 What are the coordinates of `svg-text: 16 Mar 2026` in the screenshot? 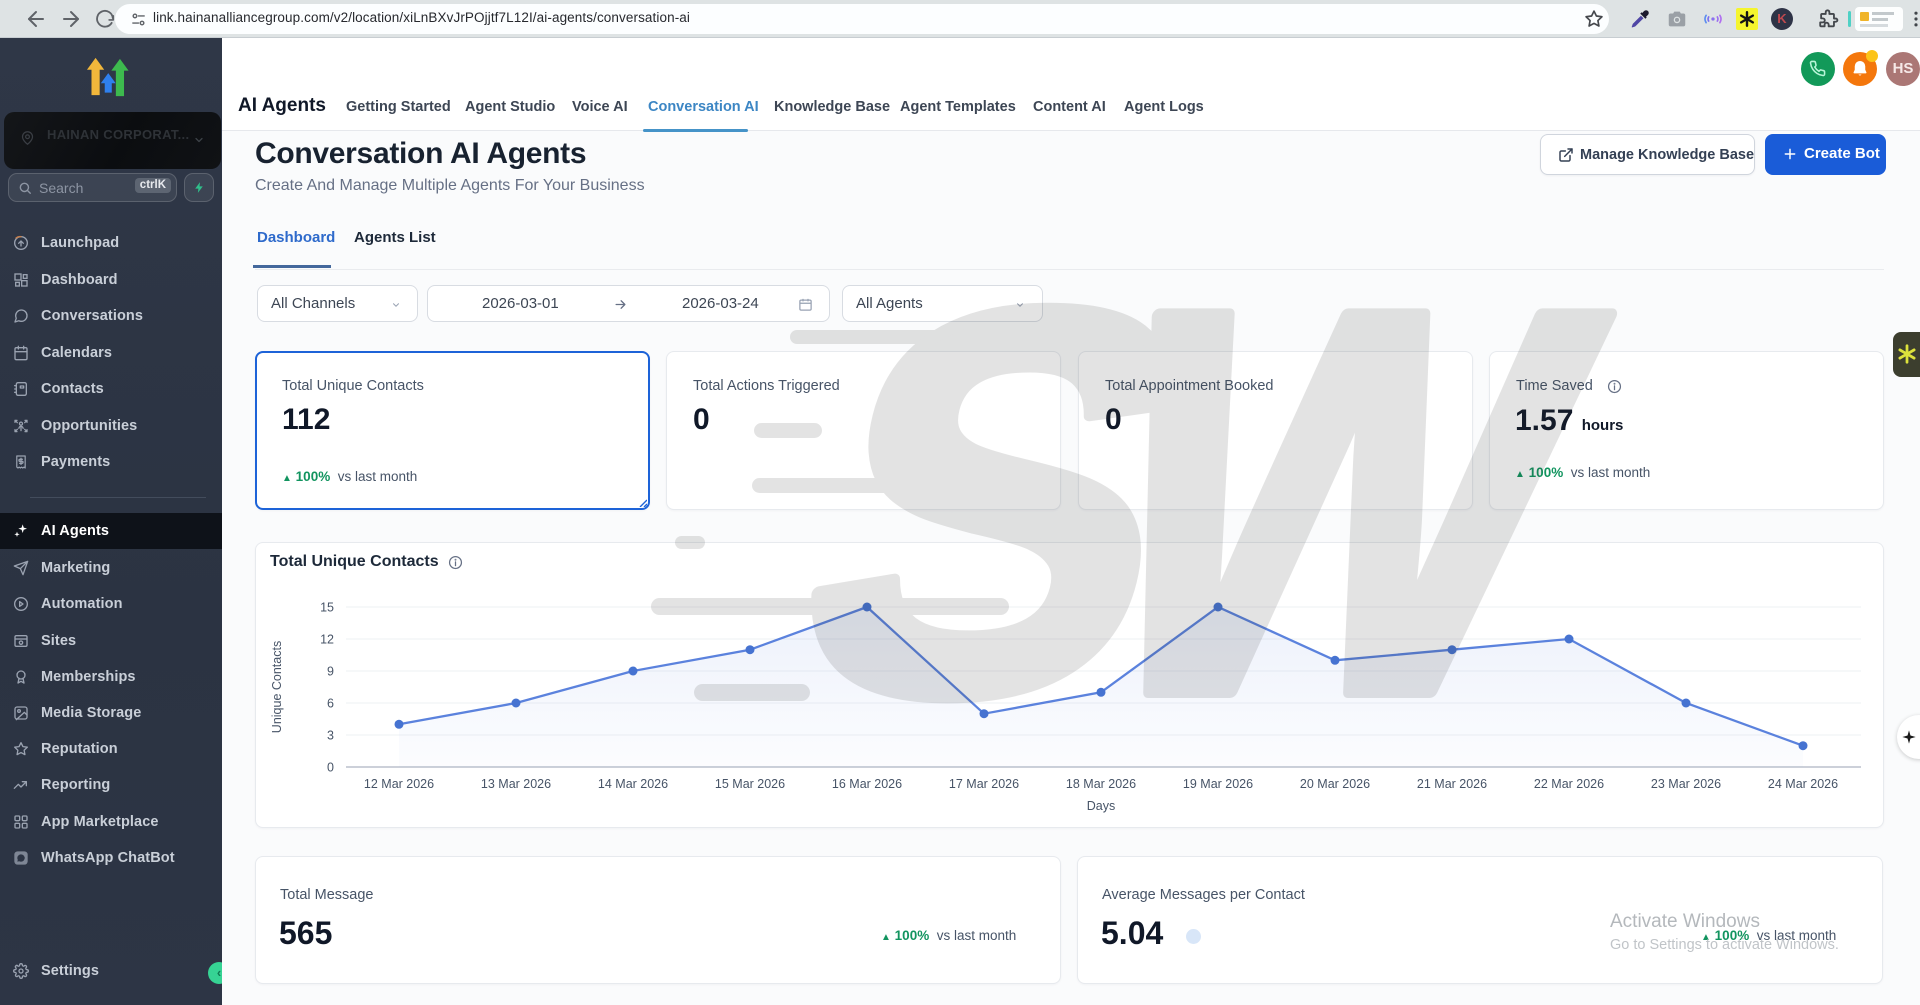 It's located at (867, 784).